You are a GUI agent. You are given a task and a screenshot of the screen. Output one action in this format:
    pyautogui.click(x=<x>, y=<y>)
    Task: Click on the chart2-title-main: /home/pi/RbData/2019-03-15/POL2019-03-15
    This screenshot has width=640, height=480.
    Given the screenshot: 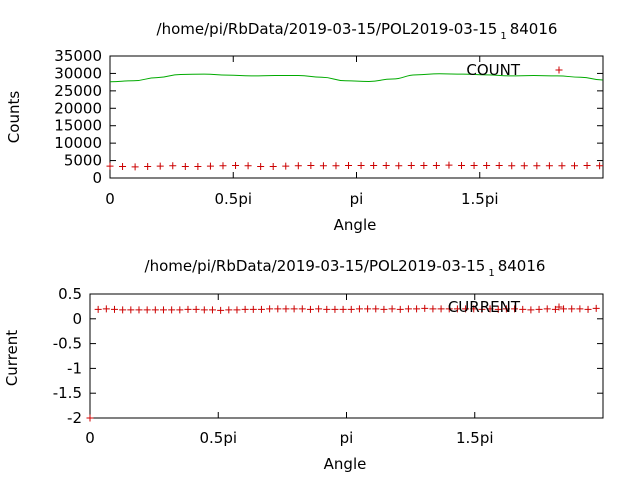 What is the action you would take?
    pyautogui.click(x=315, y=266)
    